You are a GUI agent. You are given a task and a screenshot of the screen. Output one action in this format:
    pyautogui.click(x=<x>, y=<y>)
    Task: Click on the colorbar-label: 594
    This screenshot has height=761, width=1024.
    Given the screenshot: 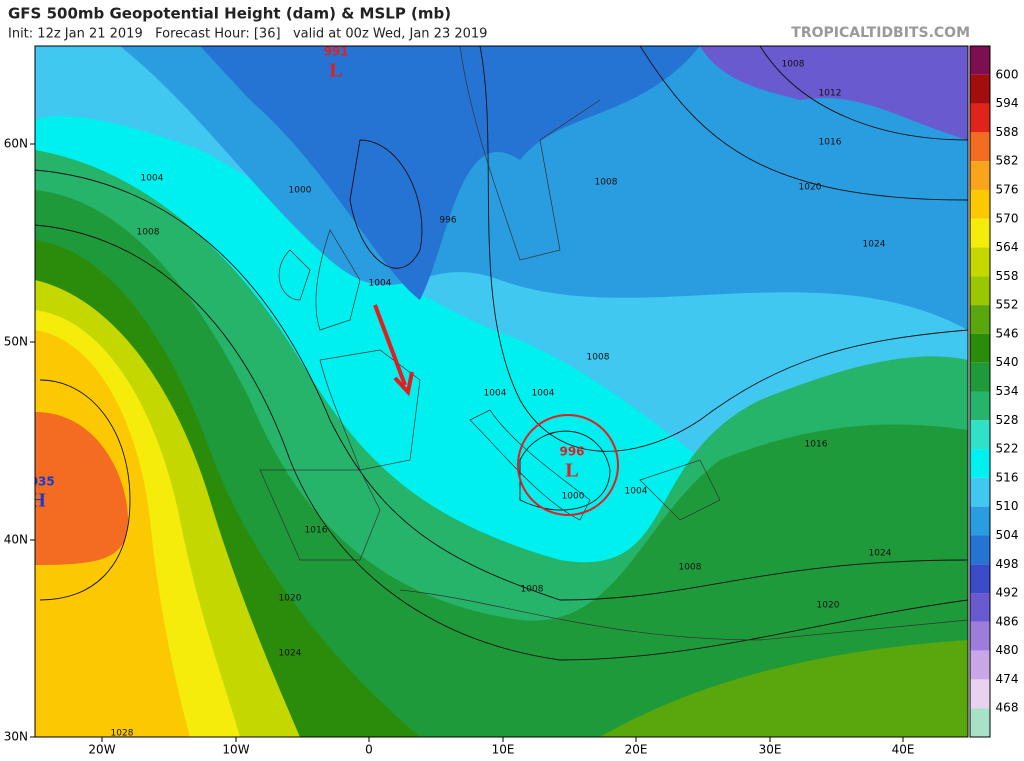 What is the action you would take?
    pyautogui.click(x=1007, y=103)
    